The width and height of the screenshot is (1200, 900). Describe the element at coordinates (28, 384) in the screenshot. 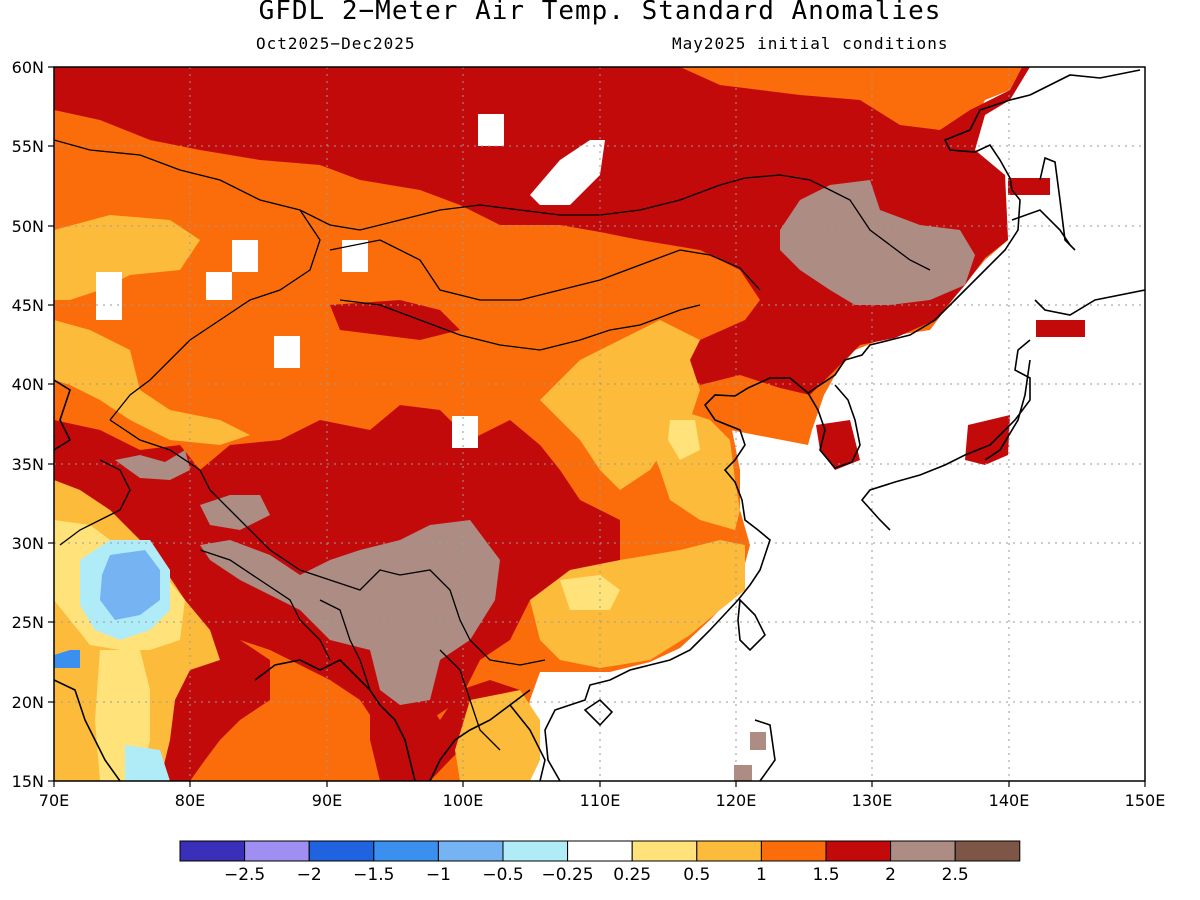

I see `lat-label: 40N` at that location.